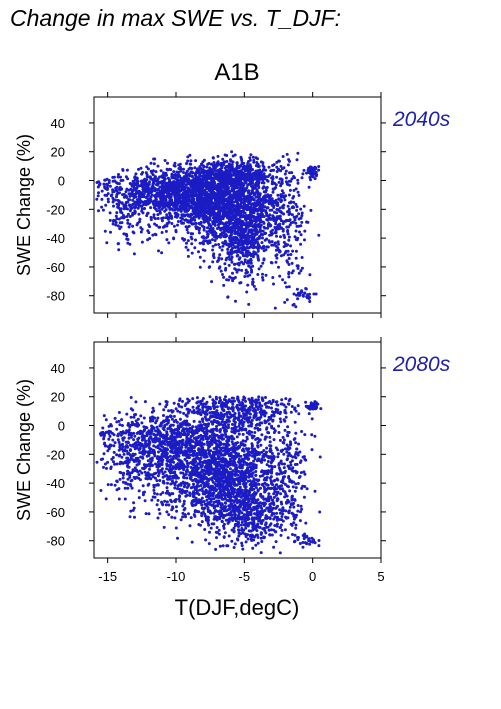 This screenshot has height=709, width=501. What do you see at coordinates (58, 123) in the screenshot?
I see `y-tick-label: 40` at bounding box center [58, 123].